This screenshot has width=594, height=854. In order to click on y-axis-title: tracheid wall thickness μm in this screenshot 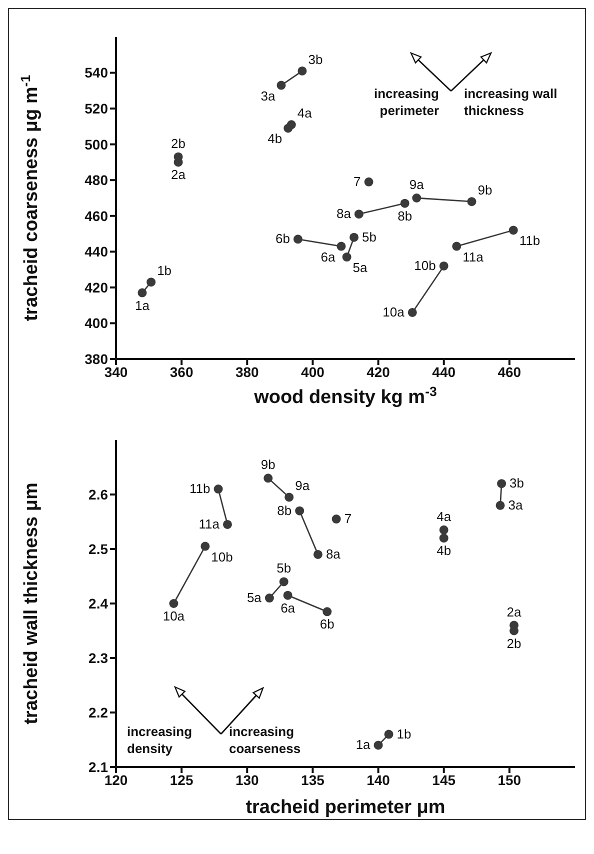, I will do `click(31, 603)`.